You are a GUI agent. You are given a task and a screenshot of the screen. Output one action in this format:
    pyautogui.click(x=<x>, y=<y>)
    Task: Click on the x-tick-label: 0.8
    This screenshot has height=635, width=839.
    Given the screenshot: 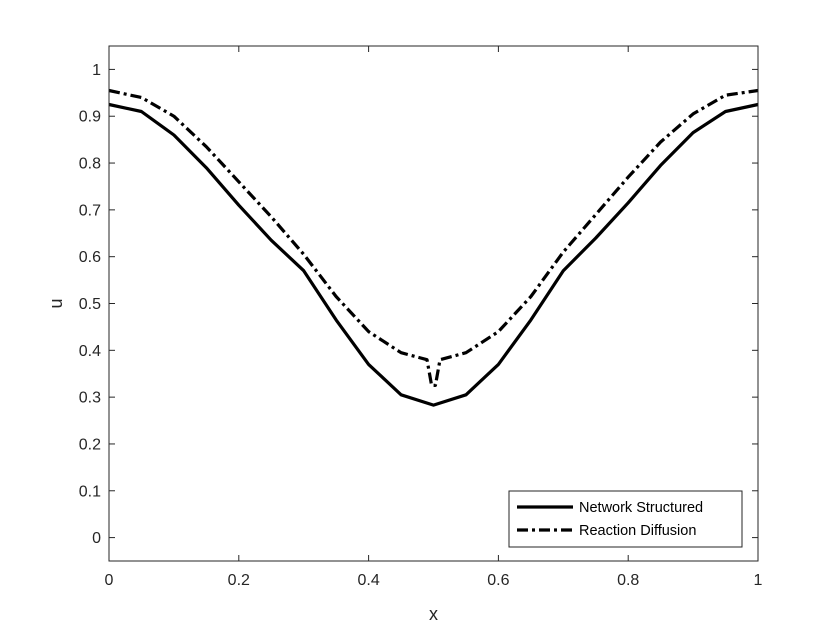 What is the action you would take?
    pyautogui.click(x=628, y=580)
    